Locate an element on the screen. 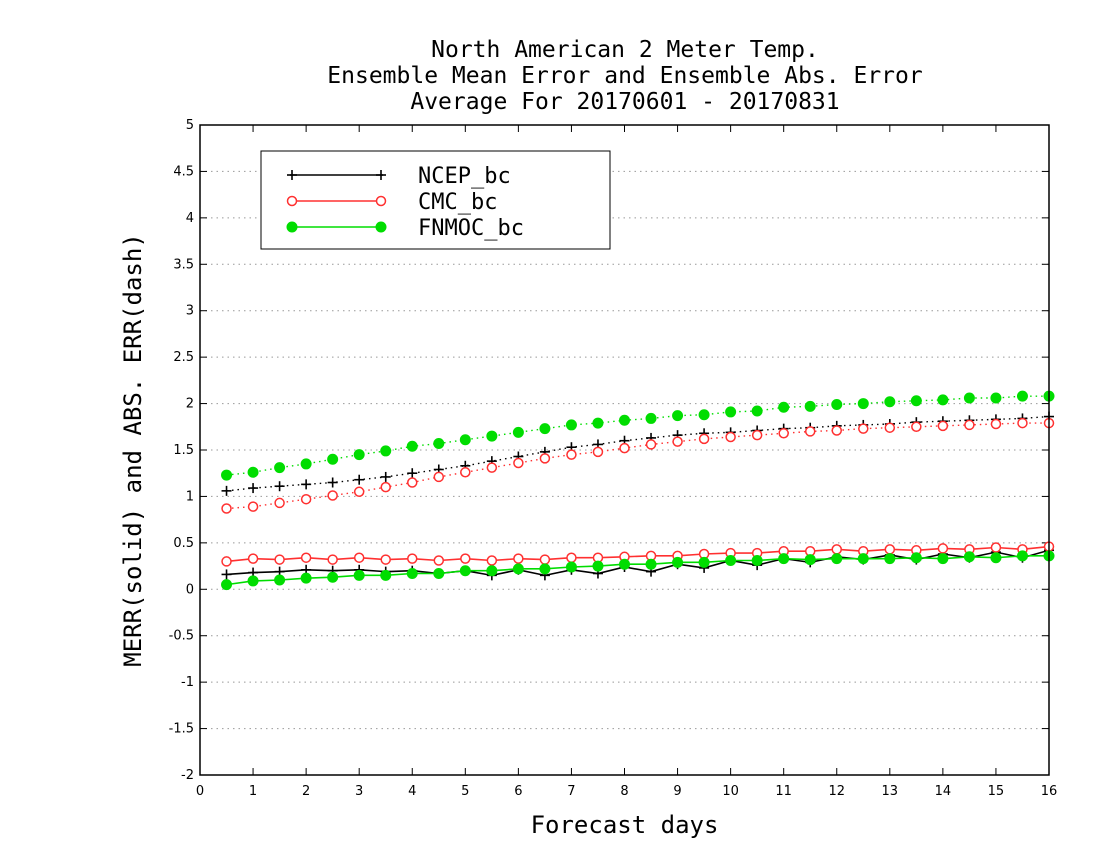 The height and width of the screenshot is (850, 1100). legend-box is located at coordinates (435, 200).